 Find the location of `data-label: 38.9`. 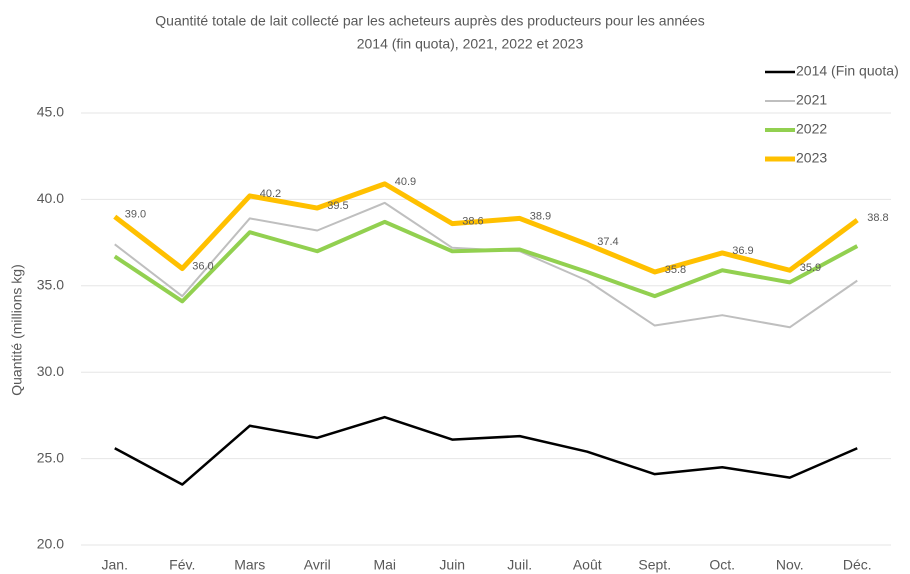

data-label: 38.9 is located at coordinates (540, 216).